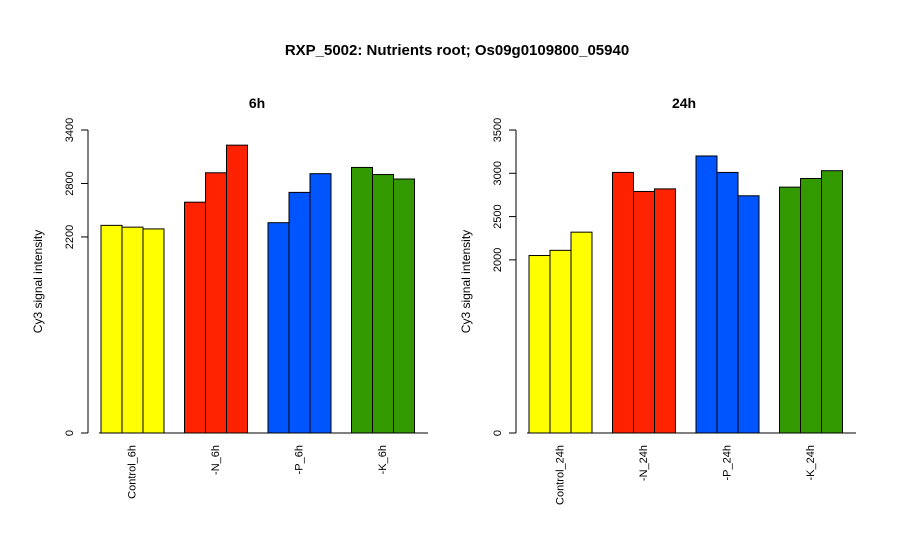 This screenshot has height=550, width=900. Describe the element at coordinates (498, 216) in the screenshot. I see `y-tick-label: 2500` at that location.